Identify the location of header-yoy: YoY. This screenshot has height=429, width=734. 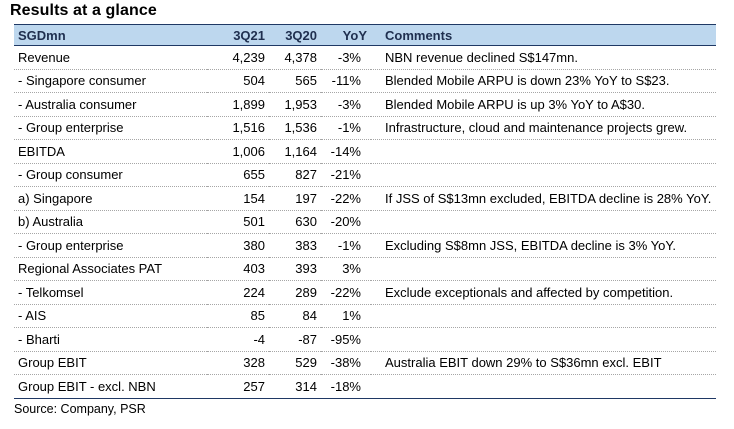
(354, 35).